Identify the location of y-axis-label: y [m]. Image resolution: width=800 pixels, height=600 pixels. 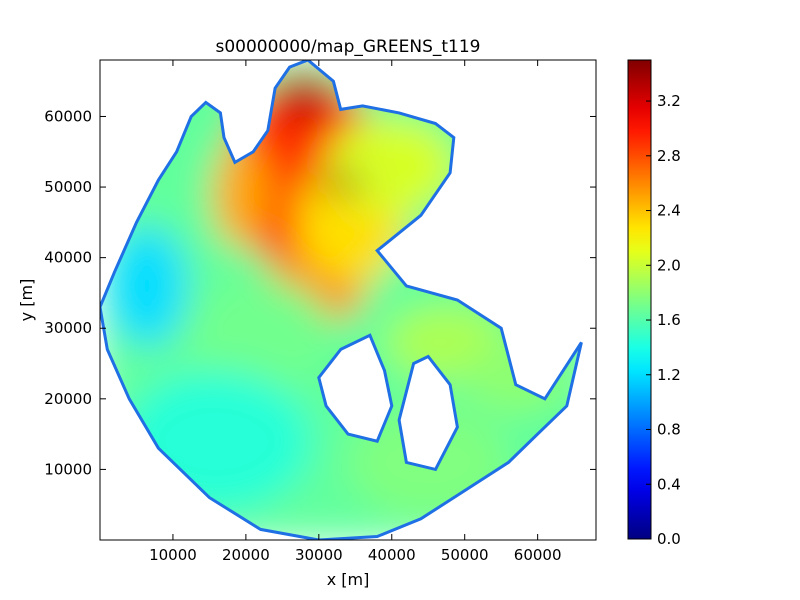
(26, 300).